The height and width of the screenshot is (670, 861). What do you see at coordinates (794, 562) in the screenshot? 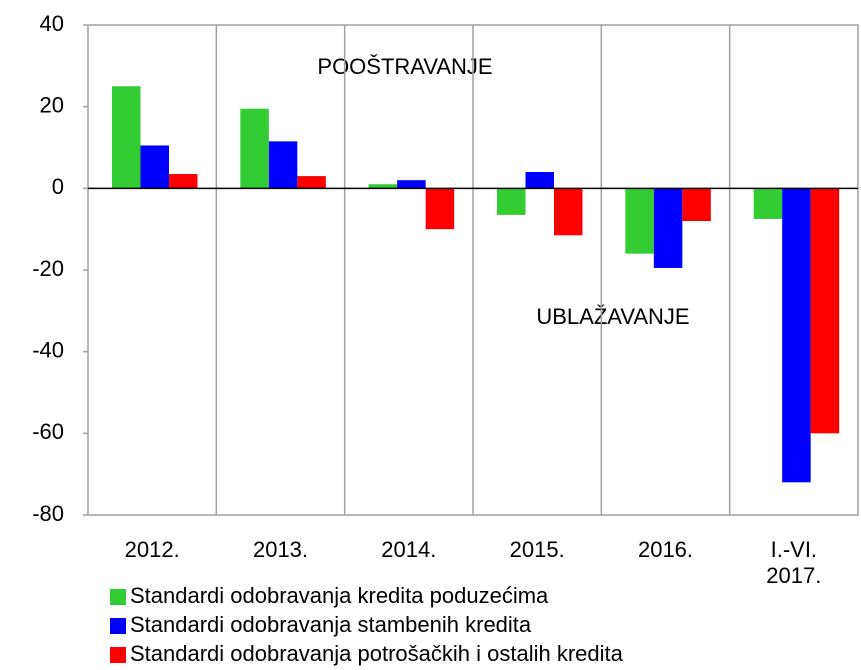
I see `x-tick-label: I.-VI. 2017.` at bounding box center [794, 562].